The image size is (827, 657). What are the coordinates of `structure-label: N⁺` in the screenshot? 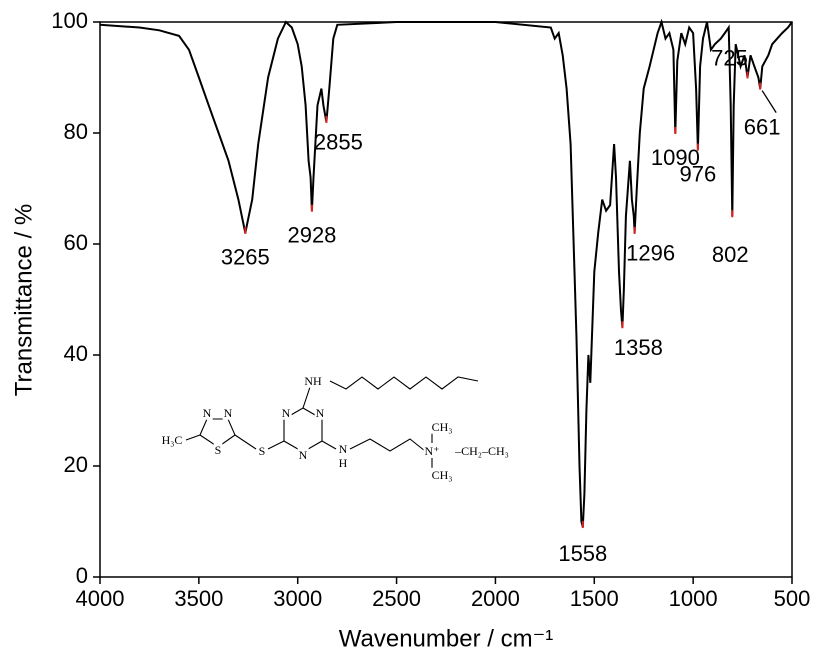 It's located at (432, 451).